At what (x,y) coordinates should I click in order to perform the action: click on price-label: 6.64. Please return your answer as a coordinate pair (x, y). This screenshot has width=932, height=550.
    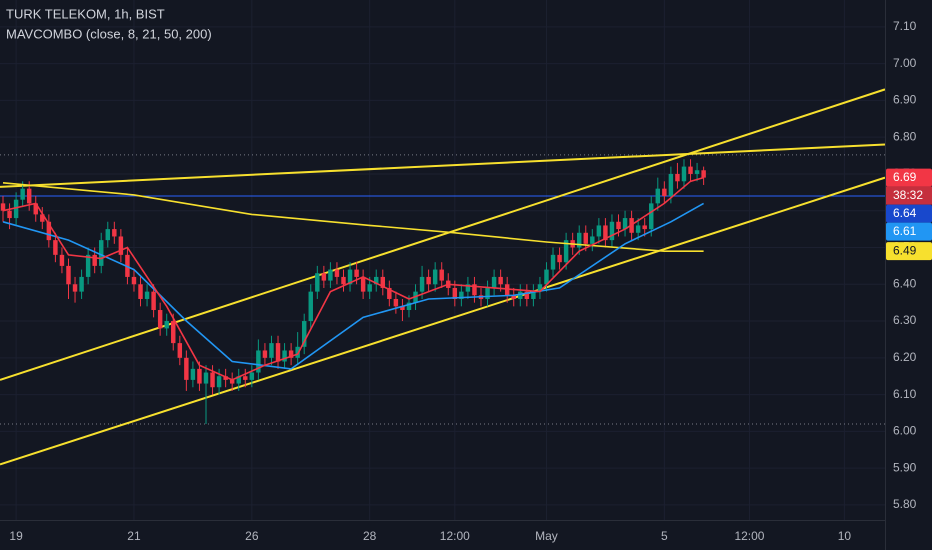
    Looking at the image, I should click on (905, 213).